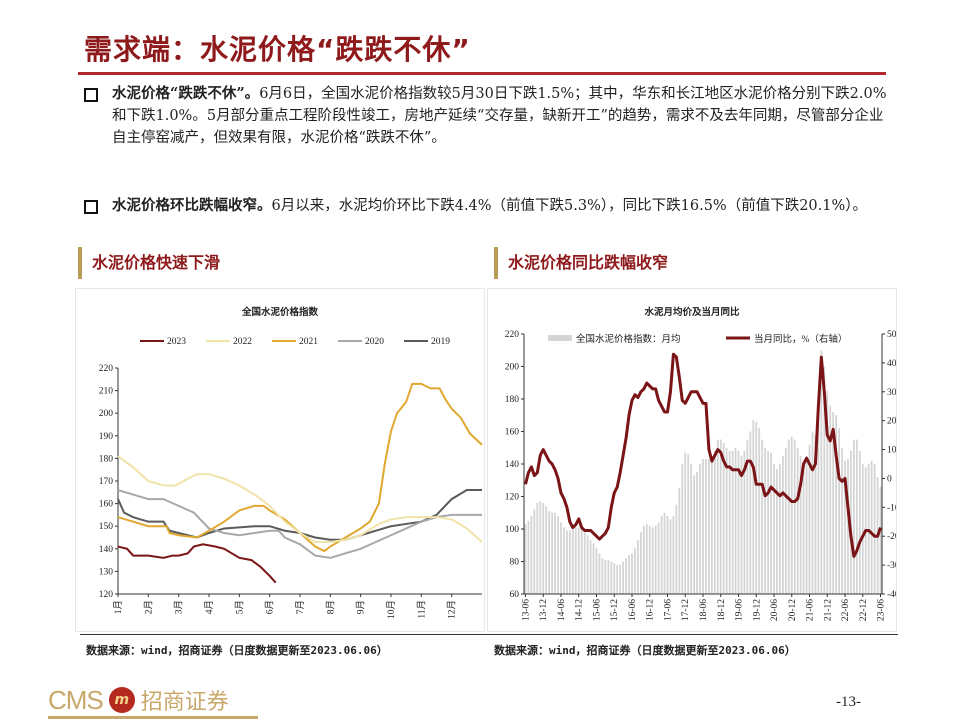  Describe the element at coordinates (848, 702) in the screenshot. I see `page-number: -13-` at that location.